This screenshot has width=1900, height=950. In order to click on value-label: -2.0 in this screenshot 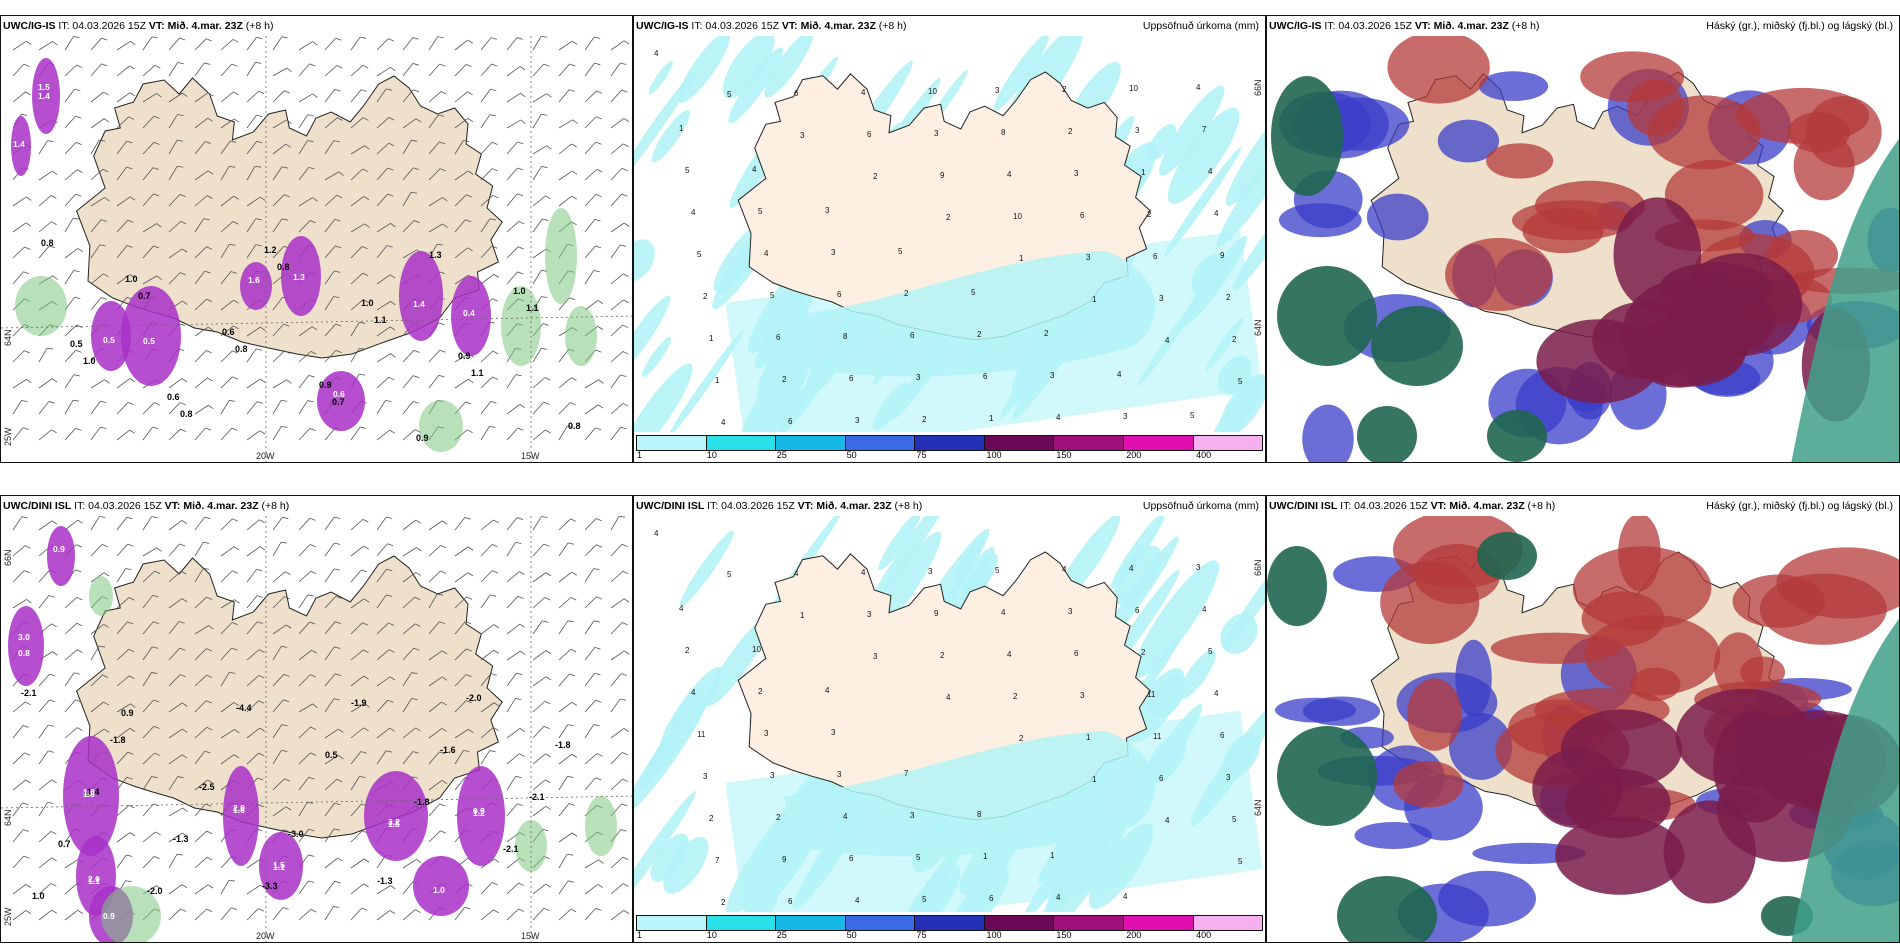, I will do `click(474, 698)`.